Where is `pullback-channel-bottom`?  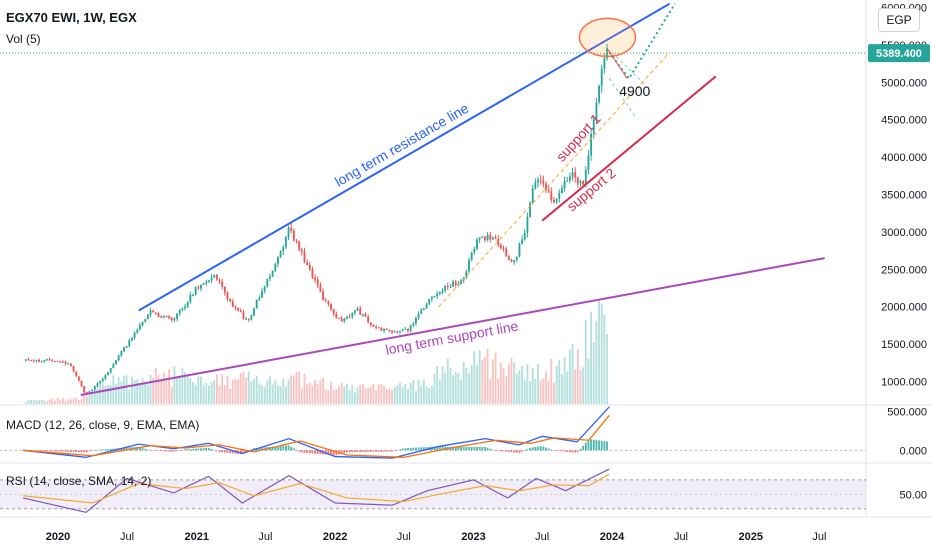
pullback-channel-bottom is located at coordinates (622, 97).